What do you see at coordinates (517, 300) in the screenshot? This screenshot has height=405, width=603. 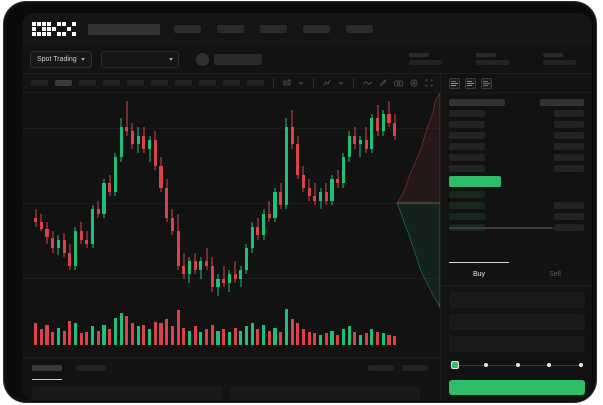 I see `order-price-field` at bounding box center [517, 300].